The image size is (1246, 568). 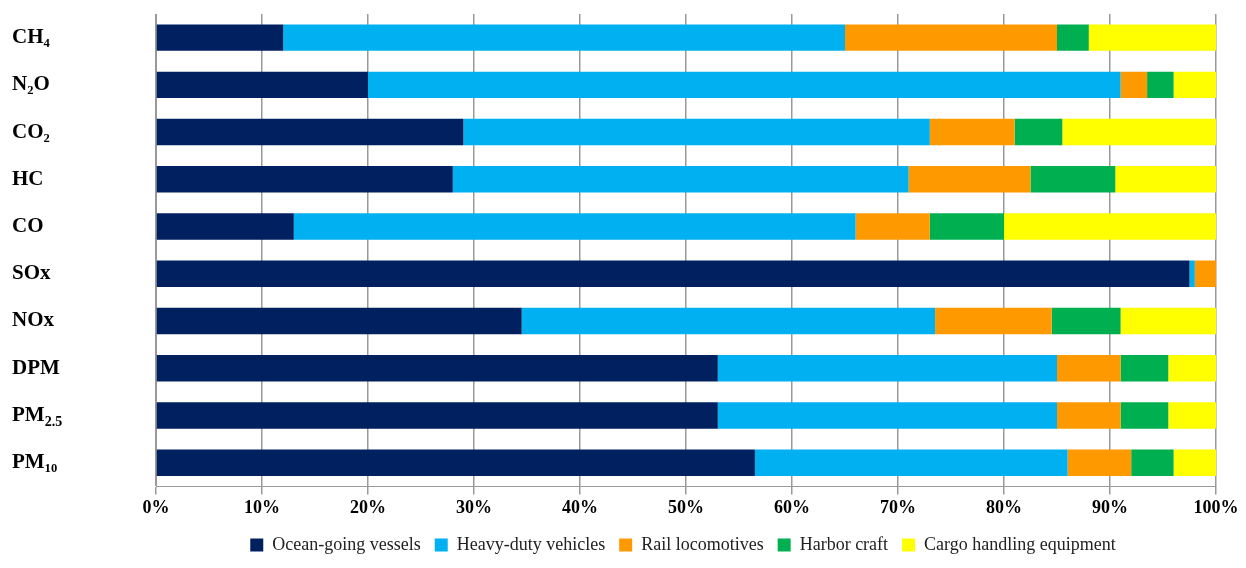 I want to click on x-tick-label: 20%, so click(x=368, y=506).